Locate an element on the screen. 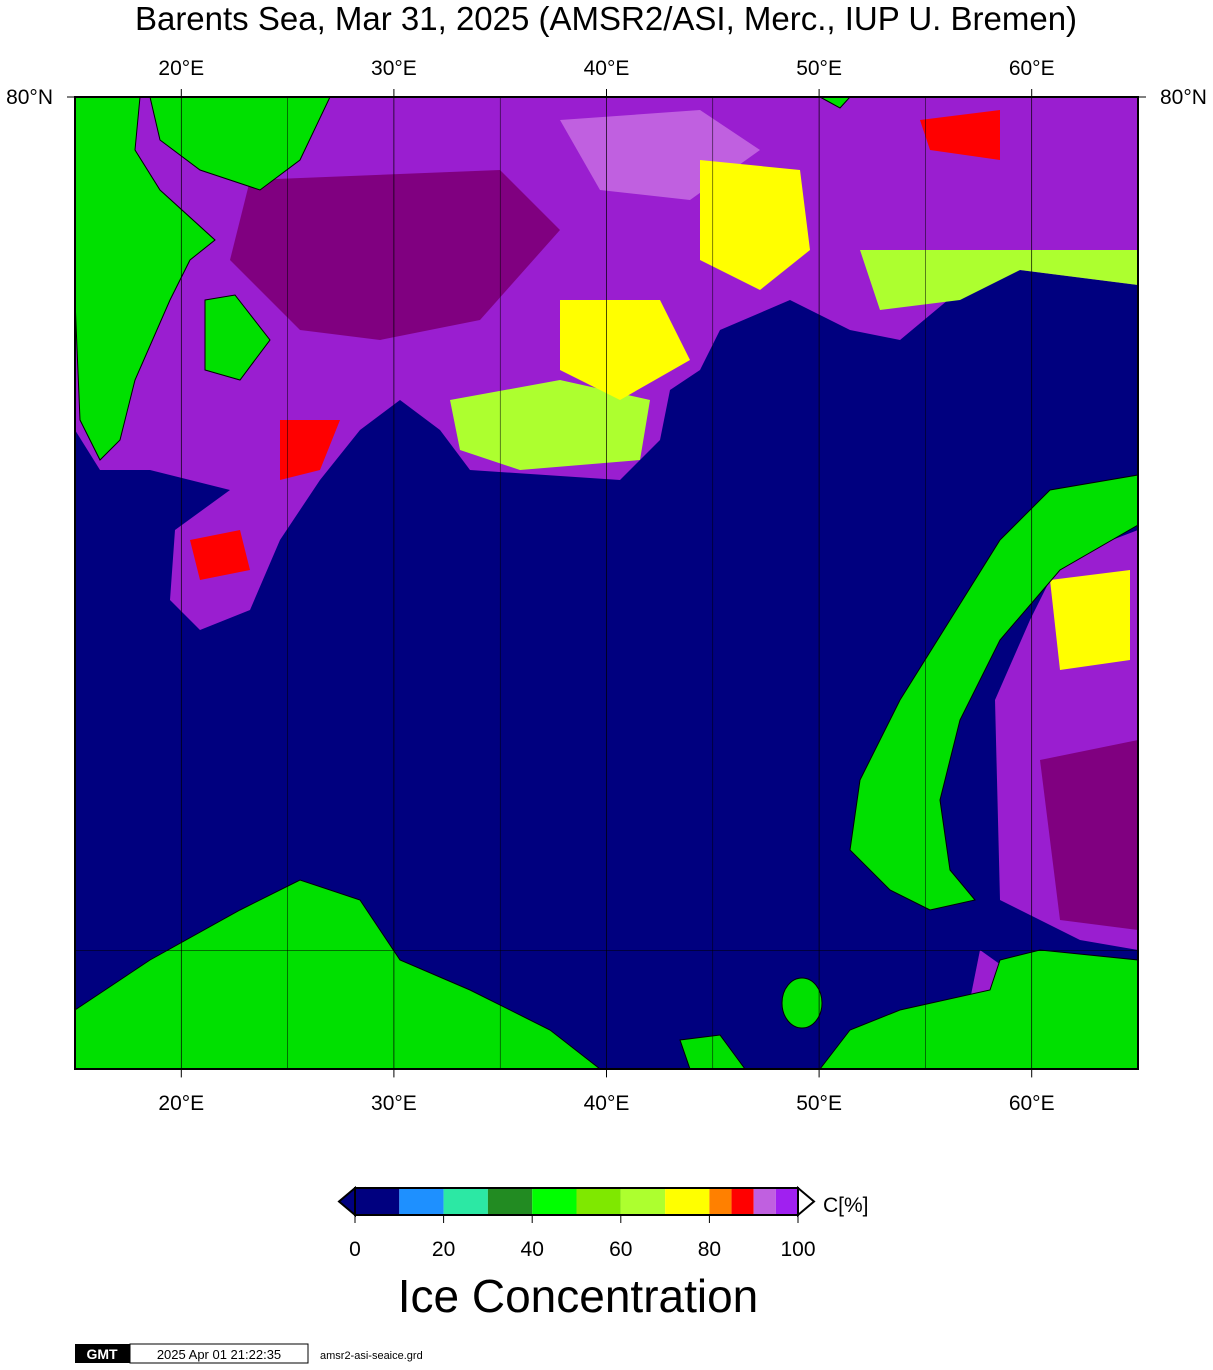 The width and height of the screenshot is (1213, 1370). colorbar-tick-label: 80 is located at coordinates (709, 1249).